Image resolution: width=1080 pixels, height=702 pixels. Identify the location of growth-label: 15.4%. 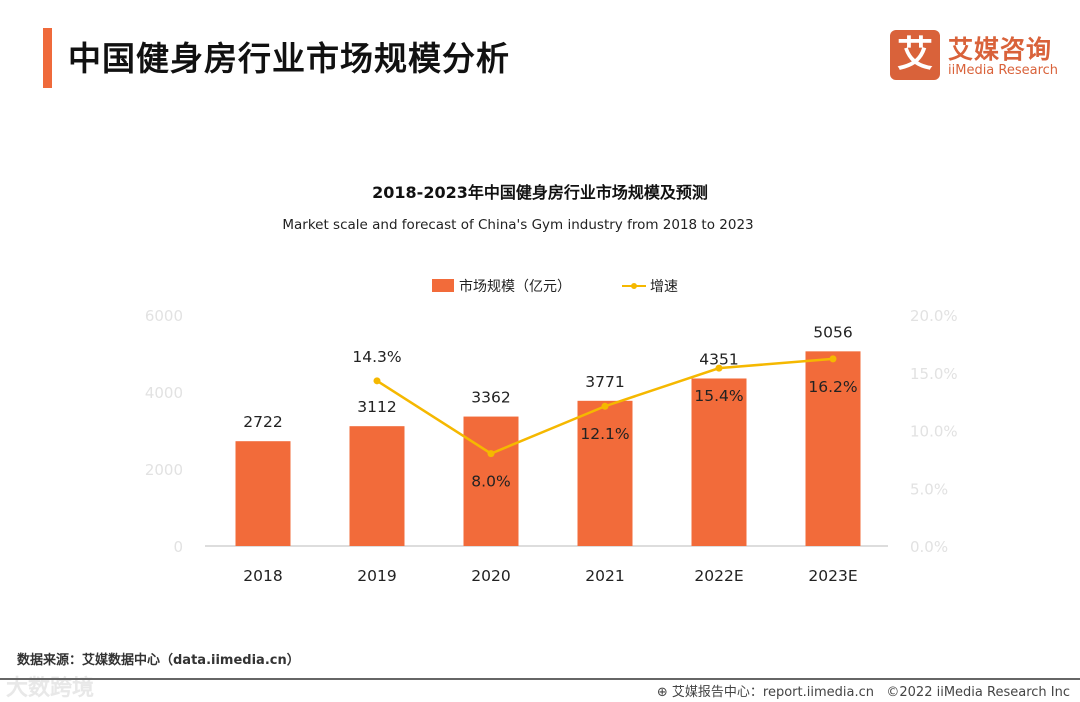
(718, 396).